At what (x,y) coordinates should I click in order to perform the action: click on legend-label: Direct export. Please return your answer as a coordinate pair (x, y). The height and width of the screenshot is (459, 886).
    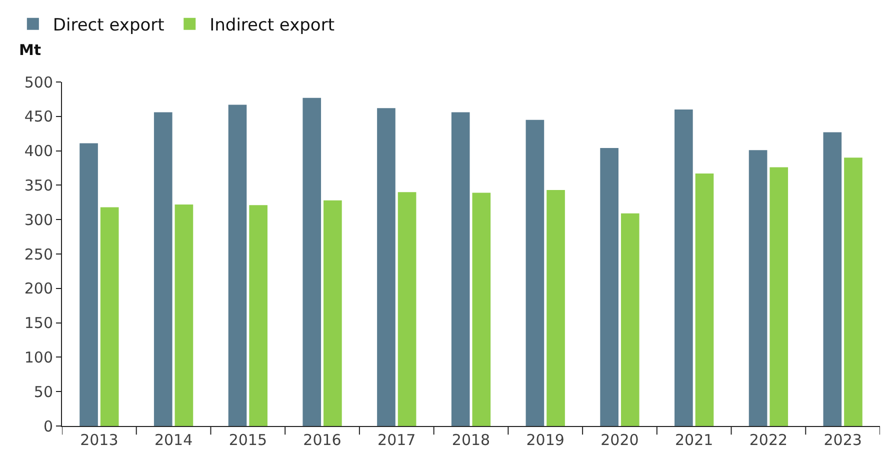
    Looking at the image, I should click on (108, 26).